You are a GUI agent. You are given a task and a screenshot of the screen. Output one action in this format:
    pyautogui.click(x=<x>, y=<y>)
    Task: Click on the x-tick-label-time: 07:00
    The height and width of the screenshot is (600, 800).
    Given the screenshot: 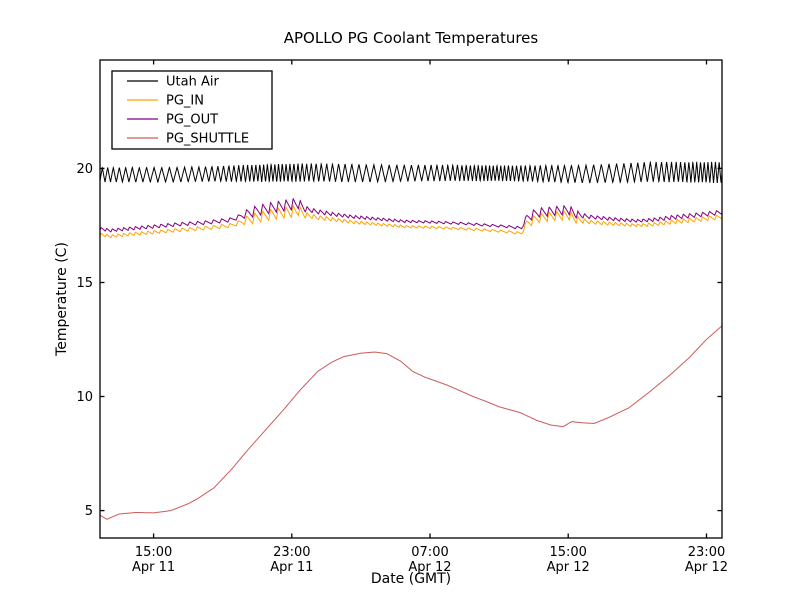 What is the action you would take?
    pyautogui.click(x=429, y=552)
    